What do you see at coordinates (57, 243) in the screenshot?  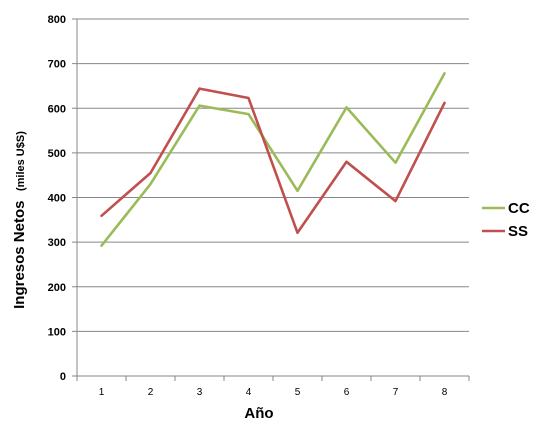 I see `y-tick-label: 300` at bounding box center [57, 243].